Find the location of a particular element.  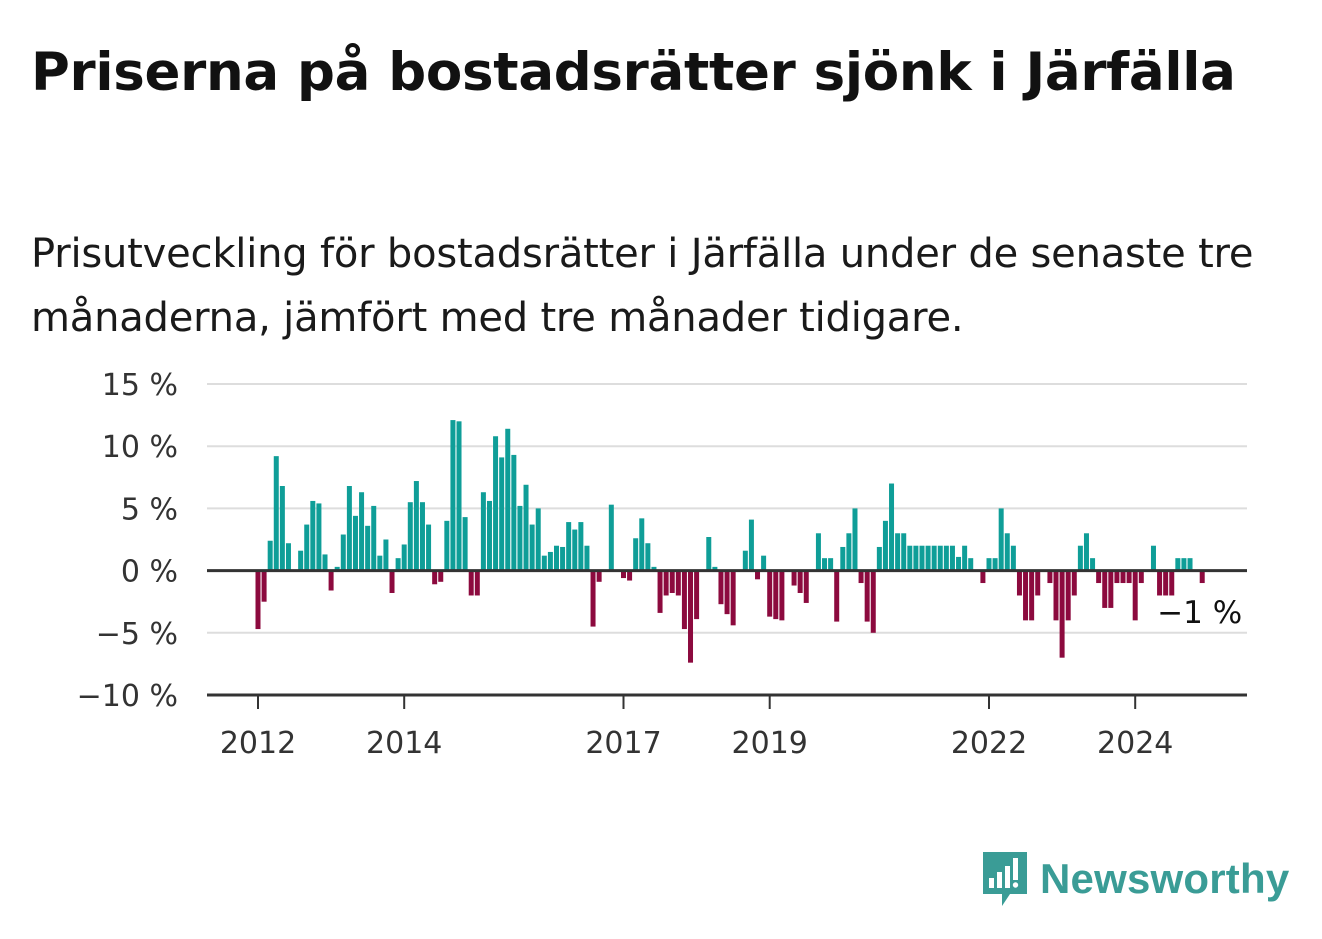

y-tick-label: 15 % is located at coordinates (140, 385).